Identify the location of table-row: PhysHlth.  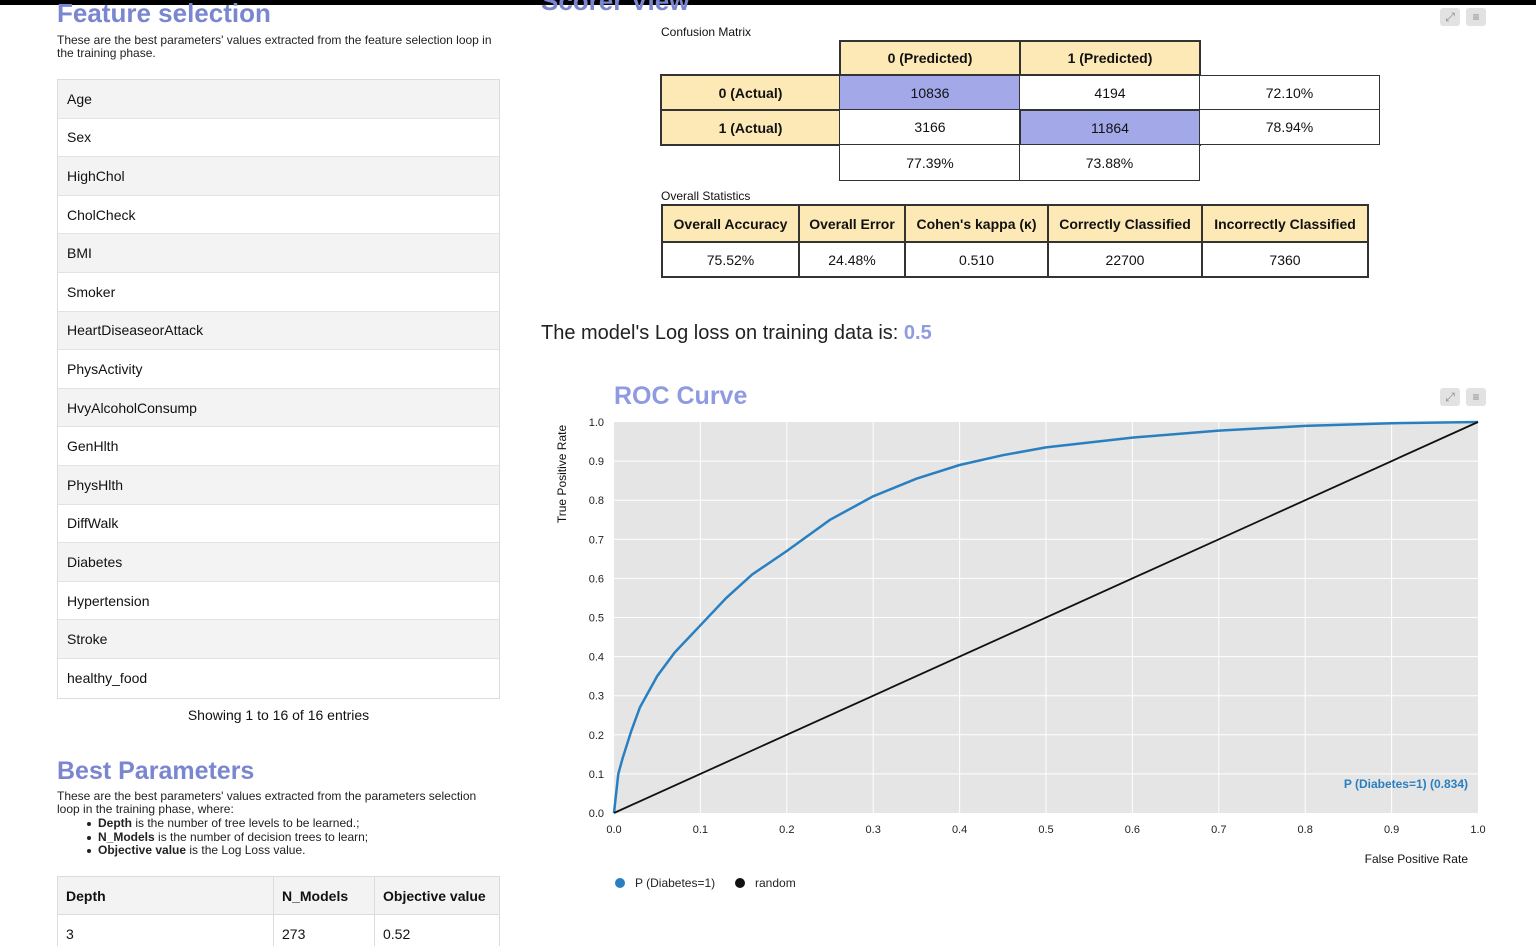
(278, 485).